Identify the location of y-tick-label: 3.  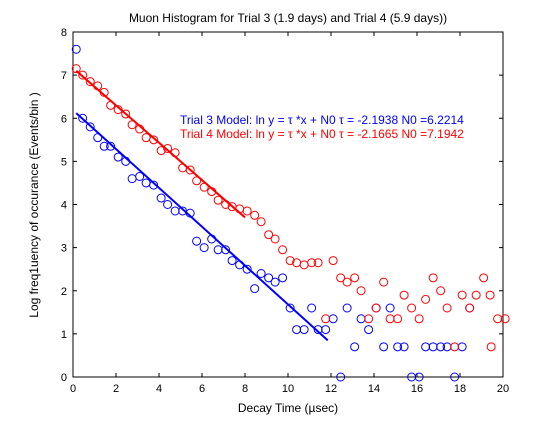
(64, 249).